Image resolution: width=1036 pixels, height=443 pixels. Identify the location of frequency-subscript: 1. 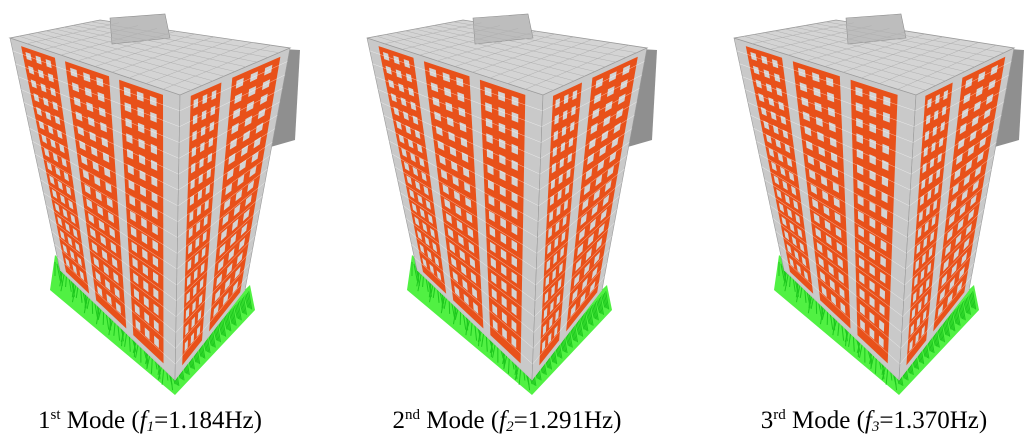
(150, 427).